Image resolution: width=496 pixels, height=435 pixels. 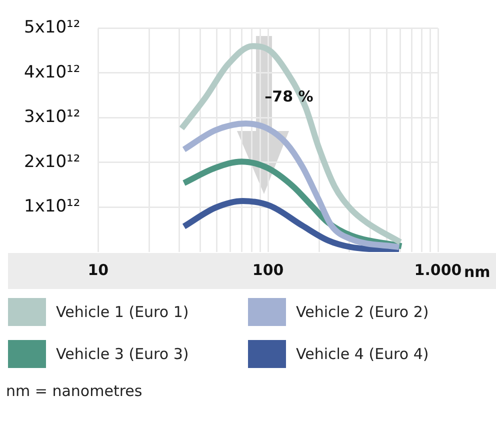 What do you see at coordinates (289, 96) in the screenshot?
I see `annotation: –78 %` at bounding box center [289, 96].